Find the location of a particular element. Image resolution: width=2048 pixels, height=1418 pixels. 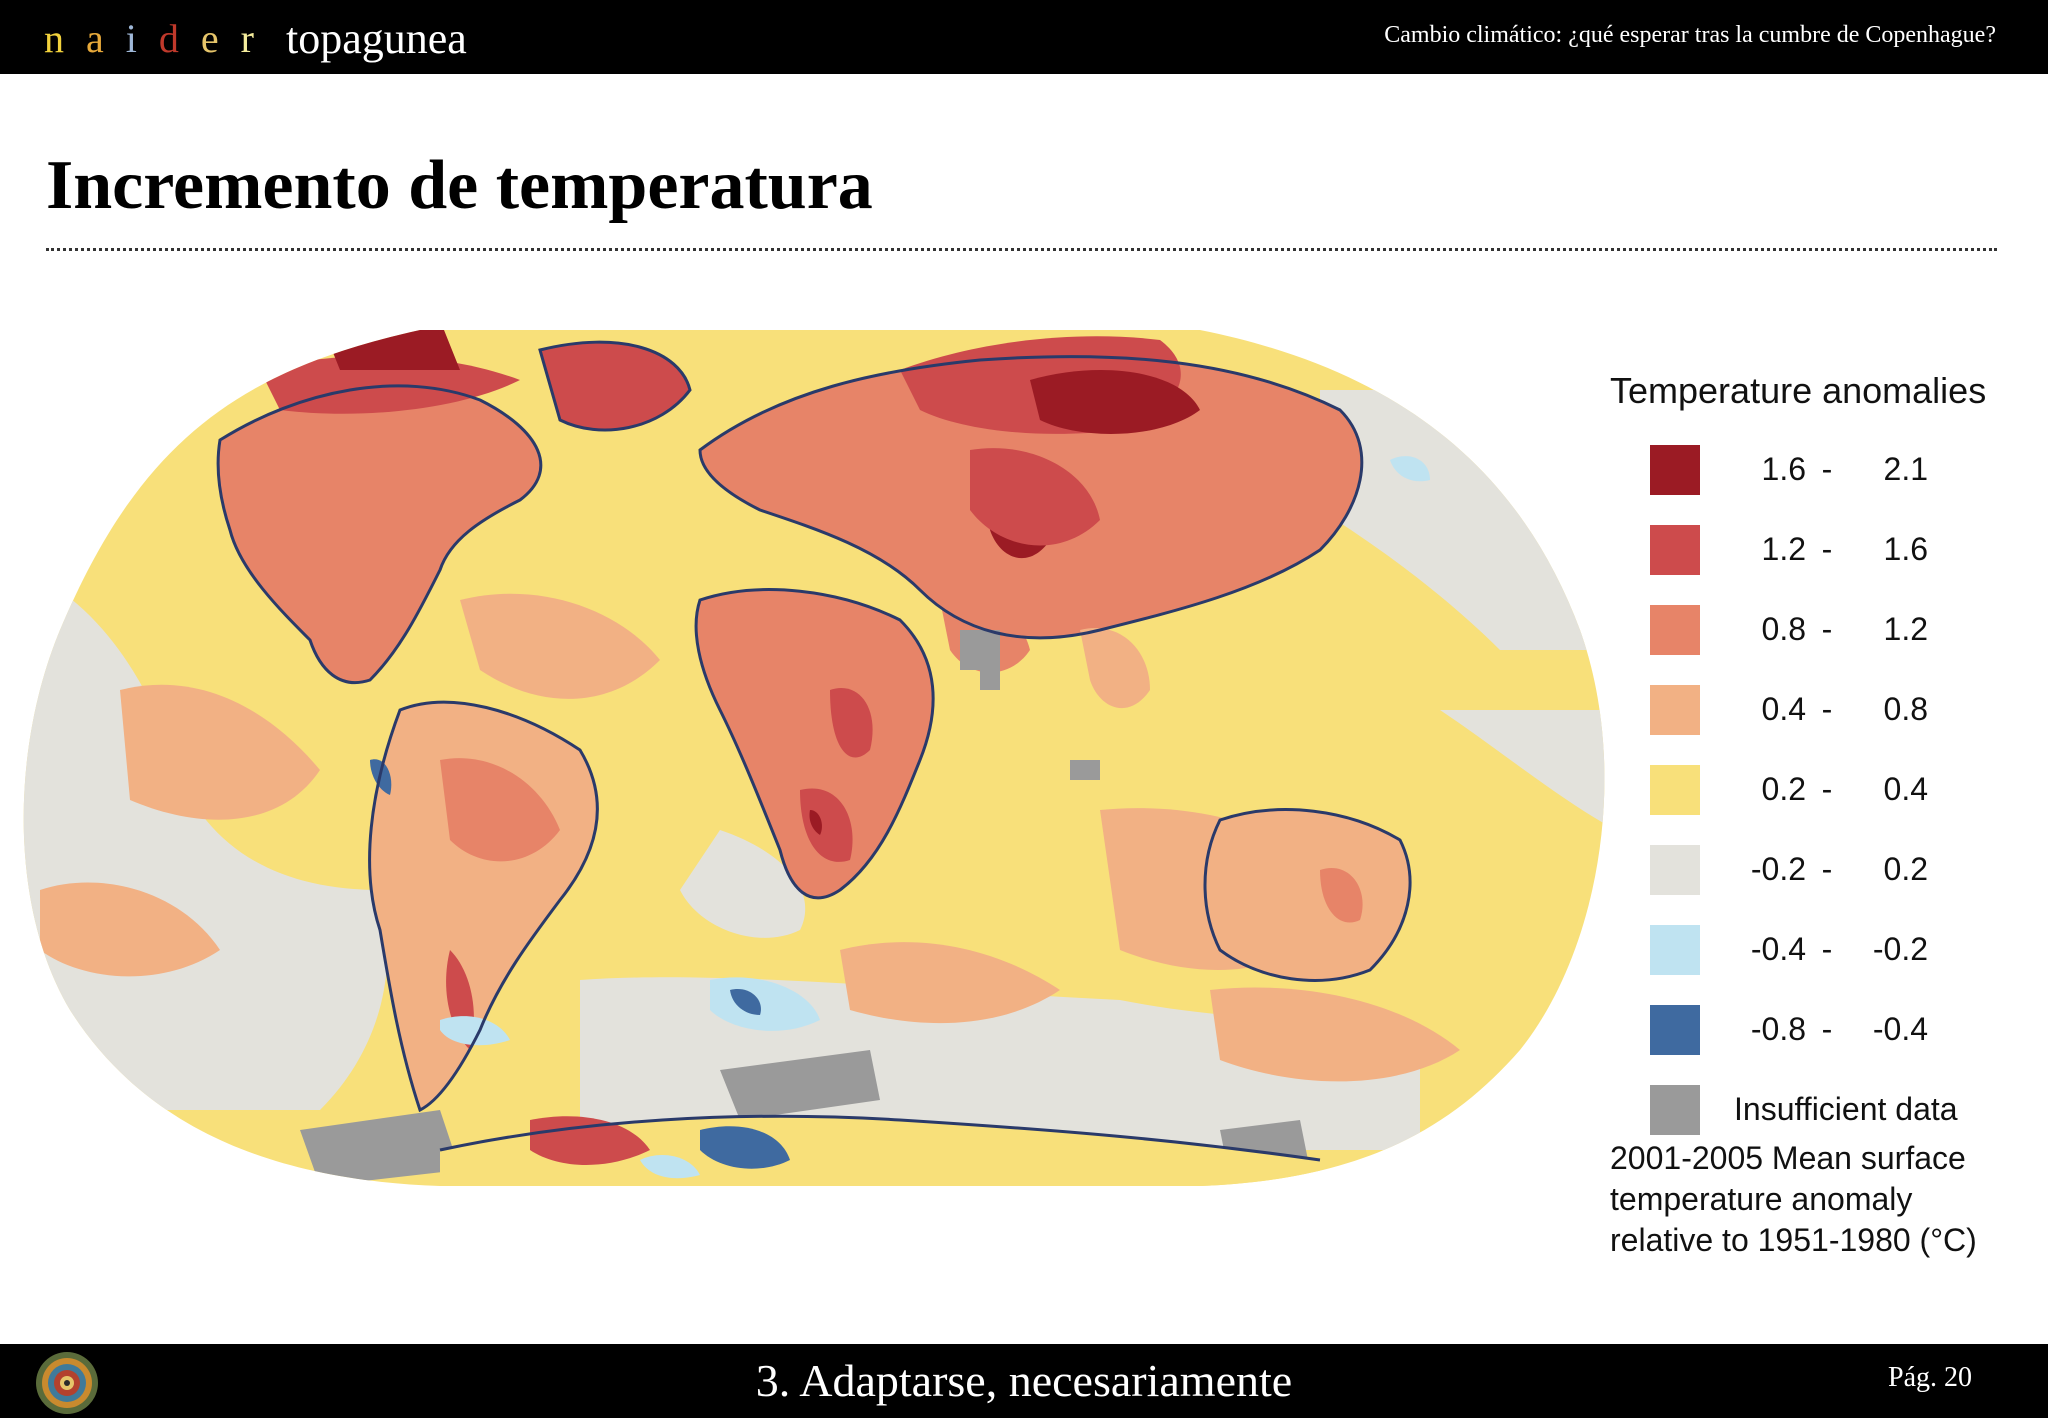

brand-letter: d is located at coordinates (179, 38).